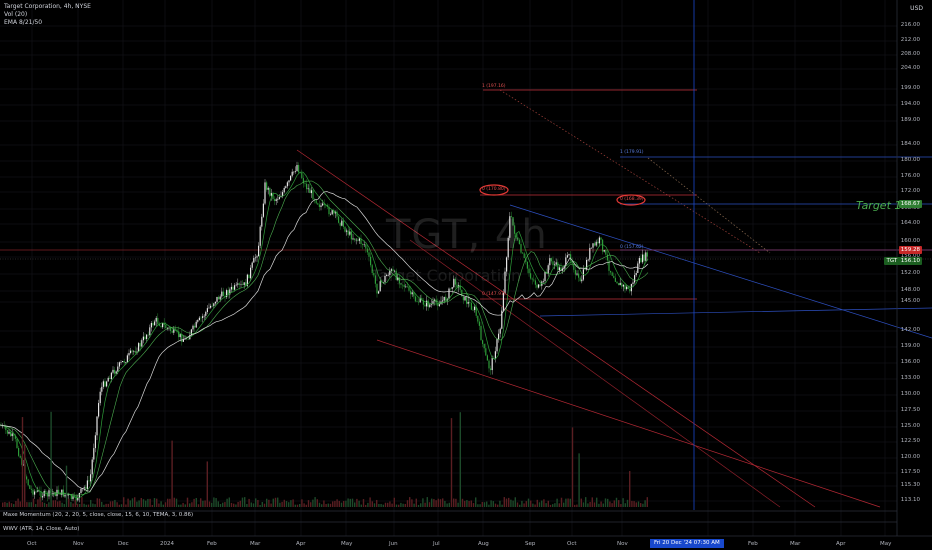 This screenshot has width=932, height=550. Describe the element at coordinates (910, 191) in the screenshot. I see `price-axis-label: 172.00` at that location.